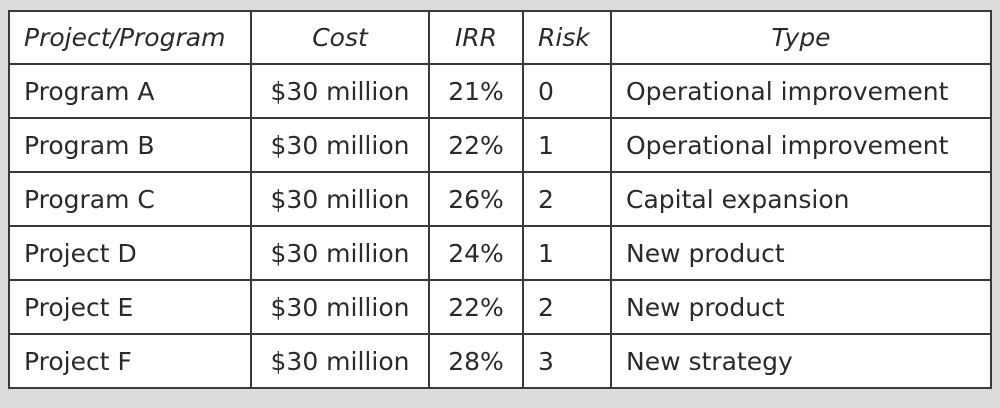  I want to click on cell-type: Capital expansion, so click(801, 199).